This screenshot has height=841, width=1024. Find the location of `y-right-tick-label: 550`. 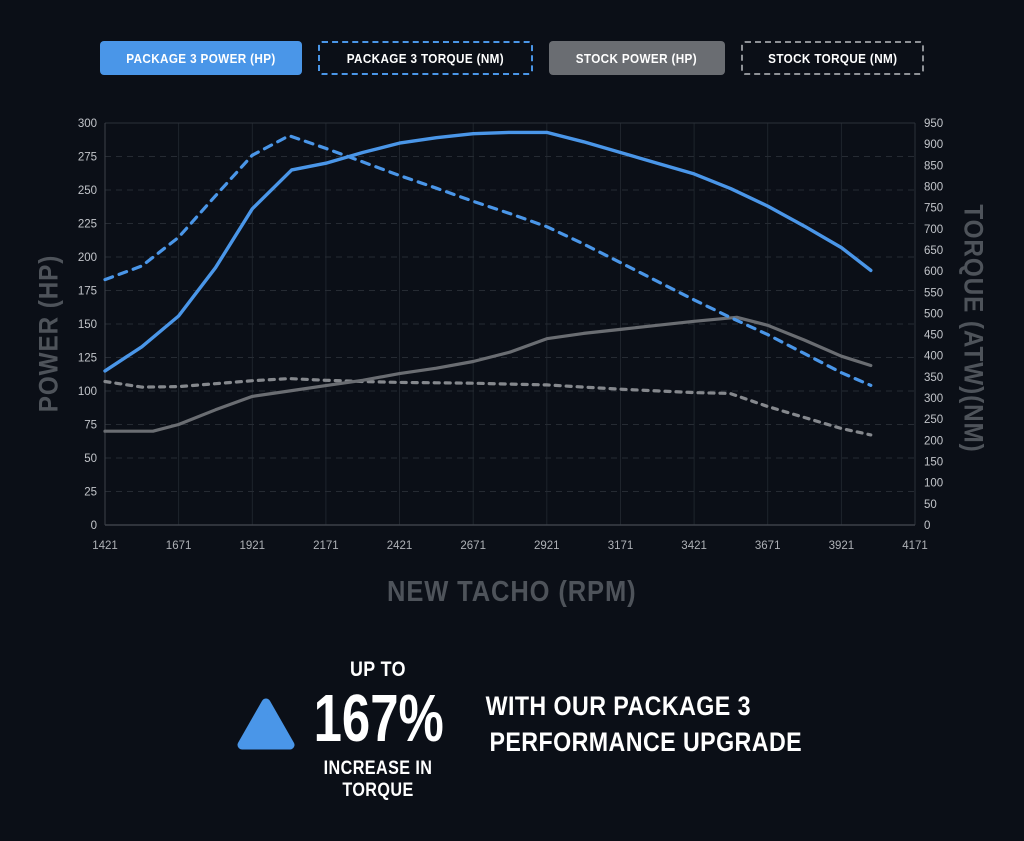

y-right-tick-label: 550 is located at coordinates (933, 293).